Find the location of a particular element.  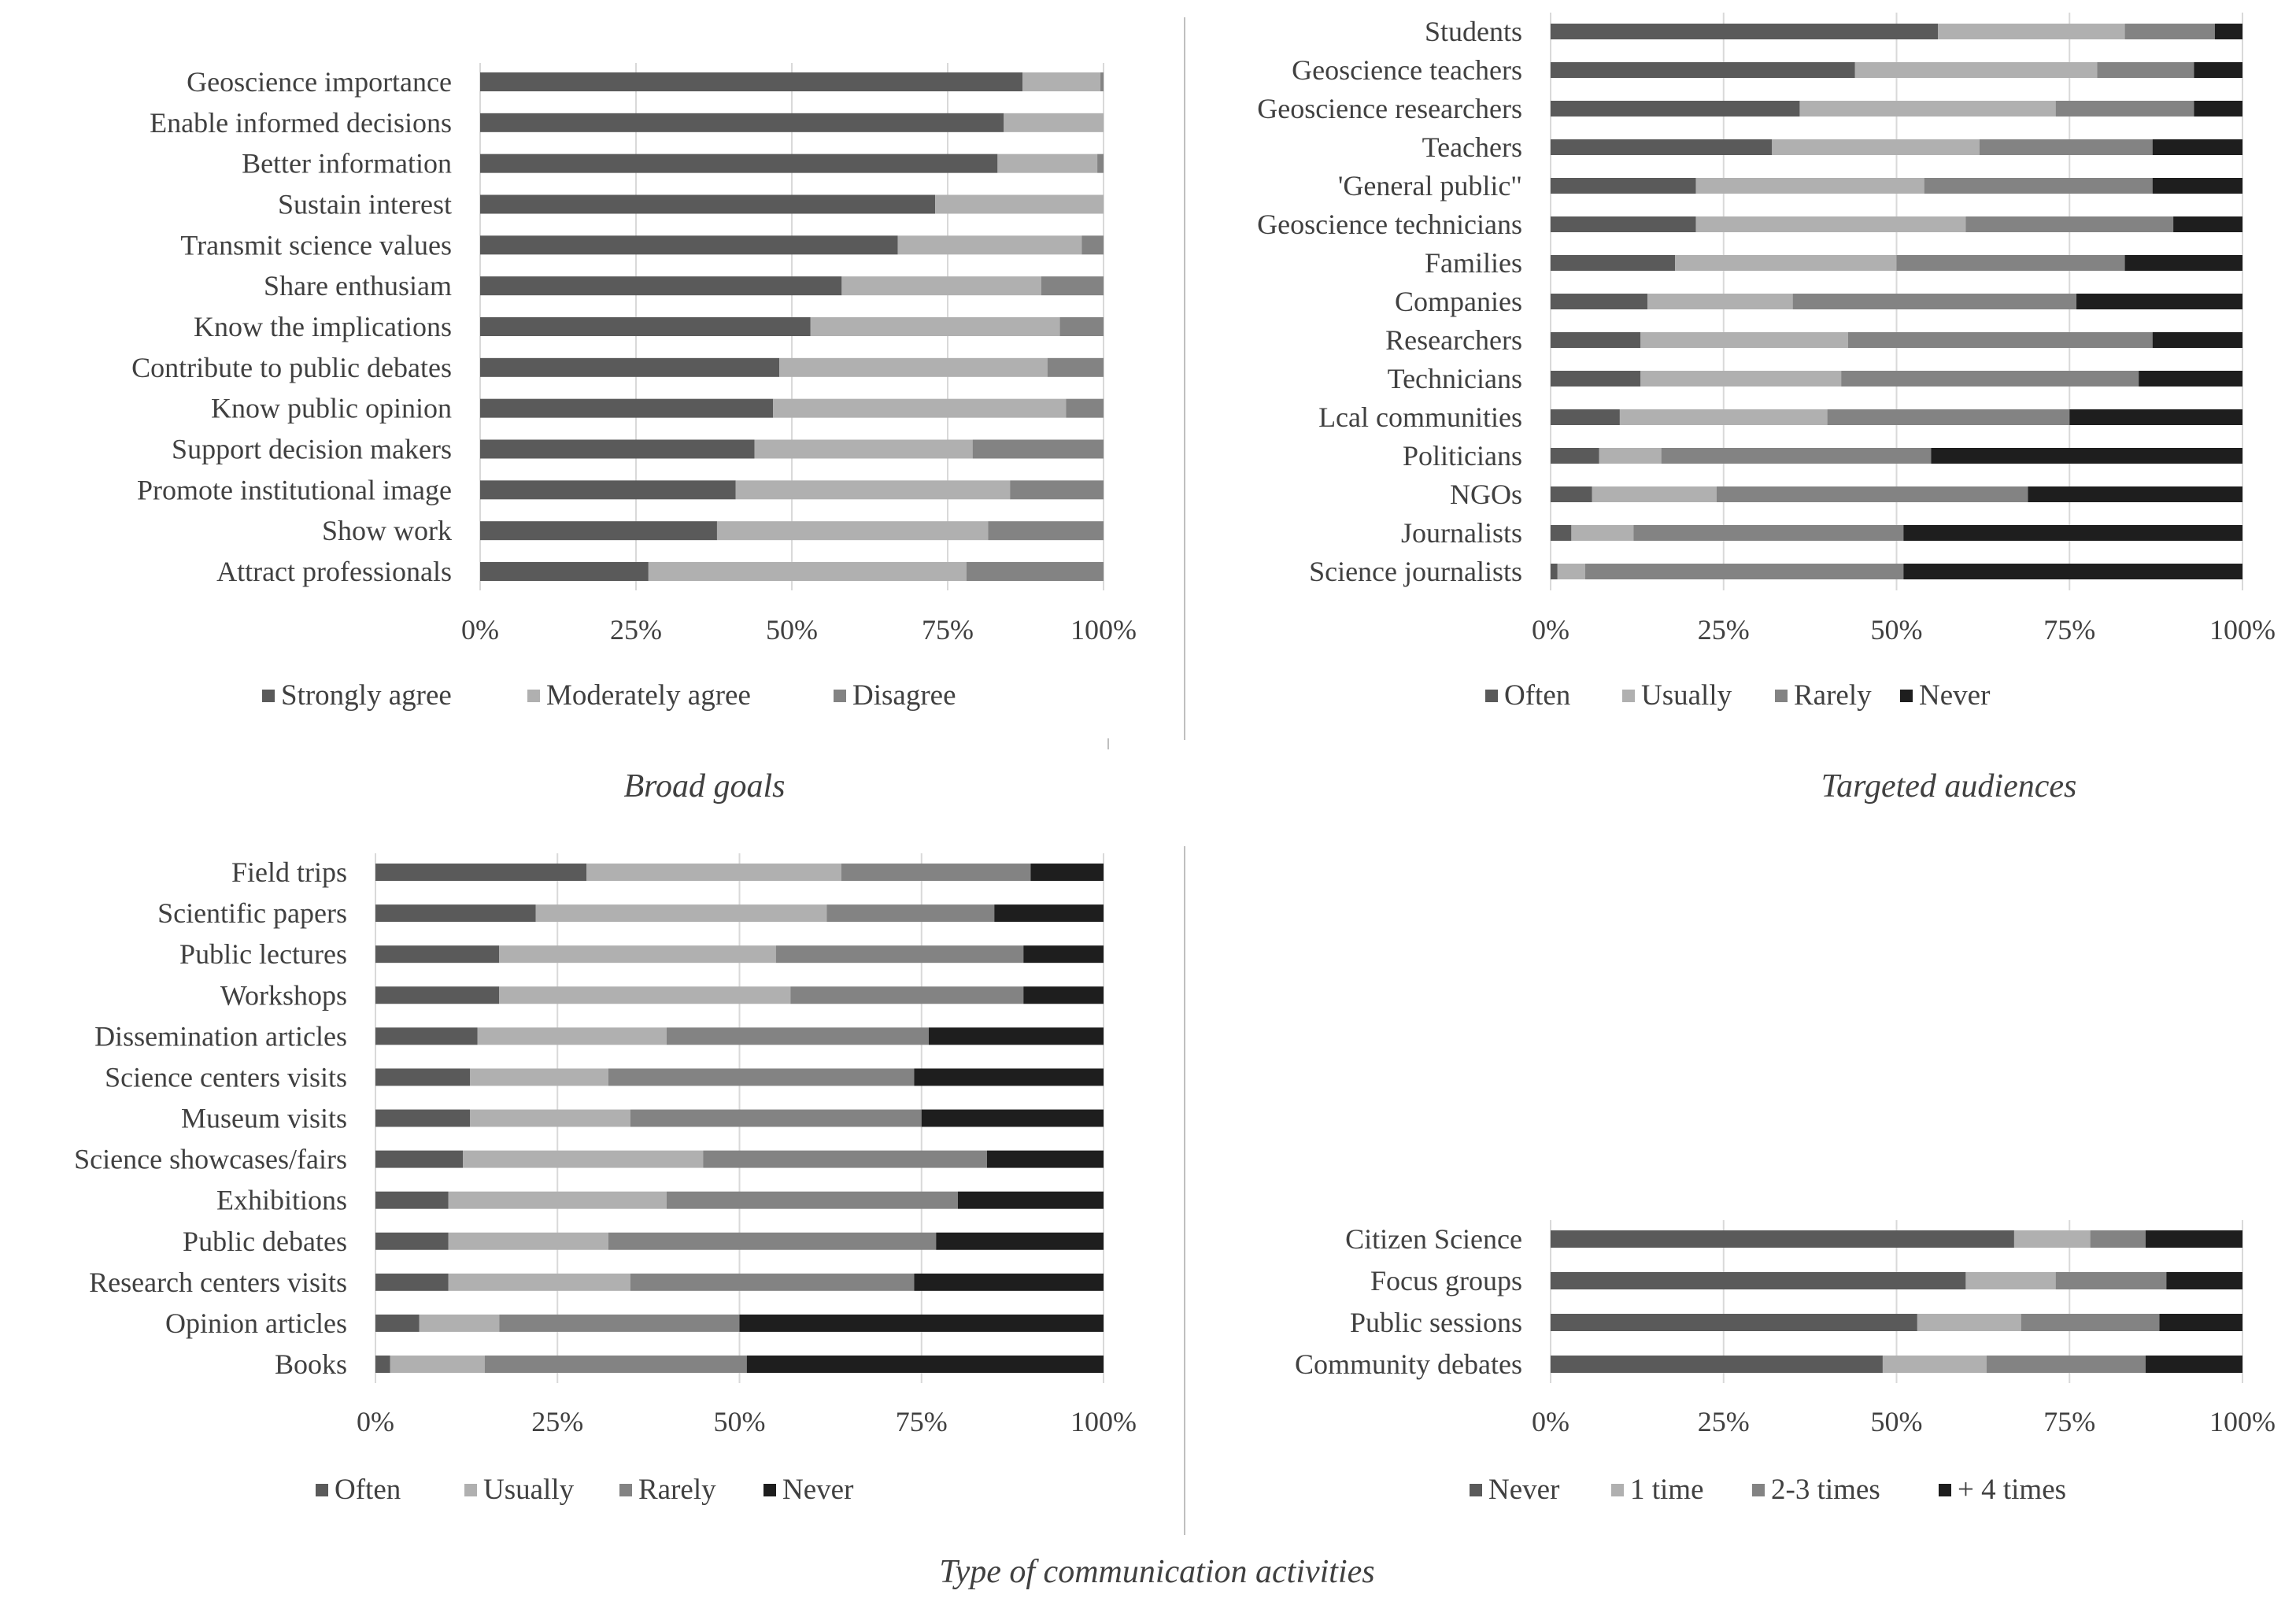

audience-label-companies: Companies is located at coordinates (1458, 301).